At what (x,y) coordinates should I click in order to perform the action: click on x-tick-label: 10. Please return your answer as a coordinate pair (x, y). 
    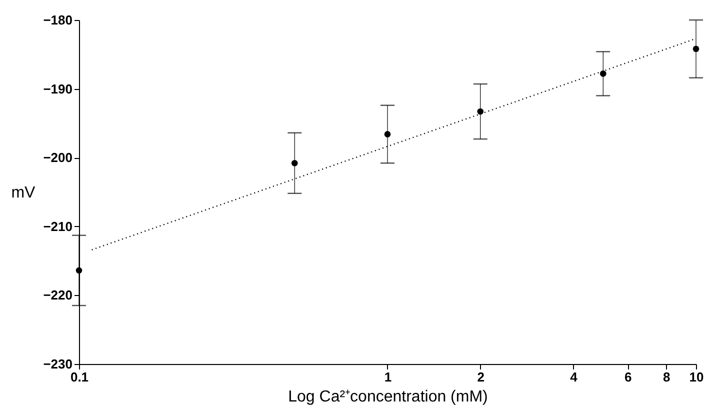
    Looking at the image, I should click on (696, 377).